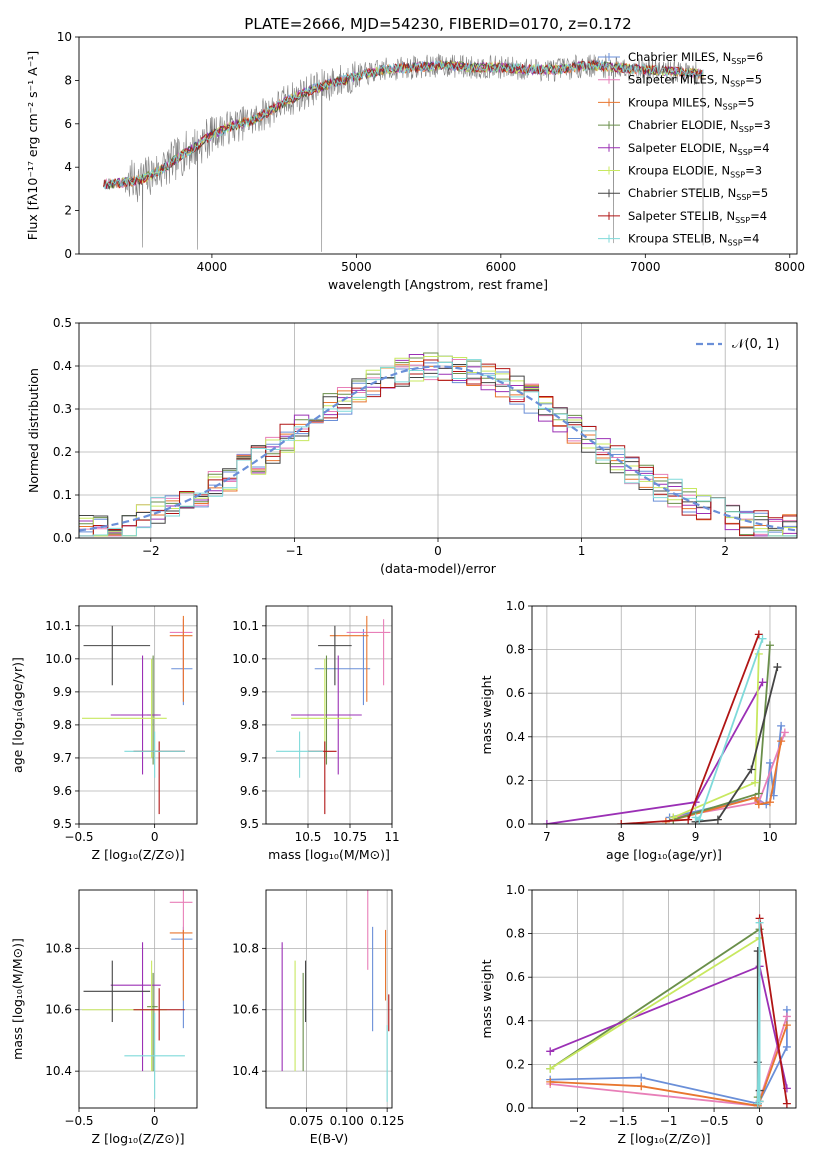  I want to click on panel-mass-vs-ebv: 0.075 0.100 0.125 10.4 10.6 10.8 E(B-V), so click(318, 1017).